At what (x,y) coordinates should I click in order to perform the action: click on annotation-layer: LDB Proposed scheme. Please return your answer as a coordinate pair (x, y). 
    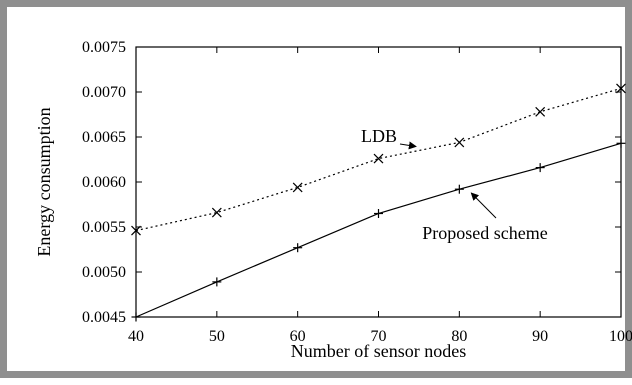
    Looking at the image, I should click on (454, 184).